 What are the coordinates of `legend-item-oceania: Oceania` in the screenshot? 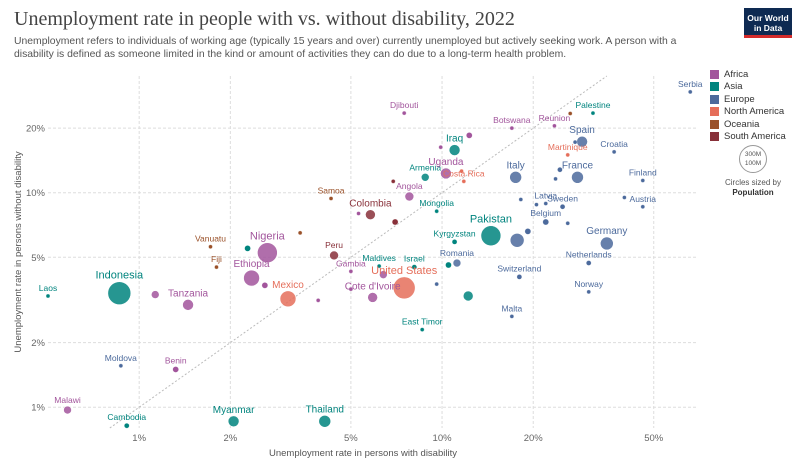 It's located at (748, 124).